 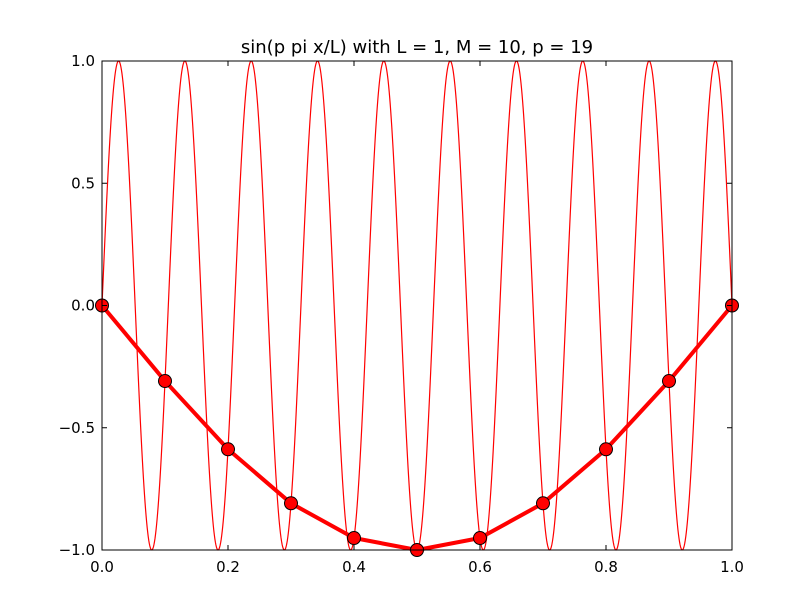 What do you see at coordinates (83, 306) in the screenshot?
I see `y-tick-label: 0.0` at bounding box center [83, 306].